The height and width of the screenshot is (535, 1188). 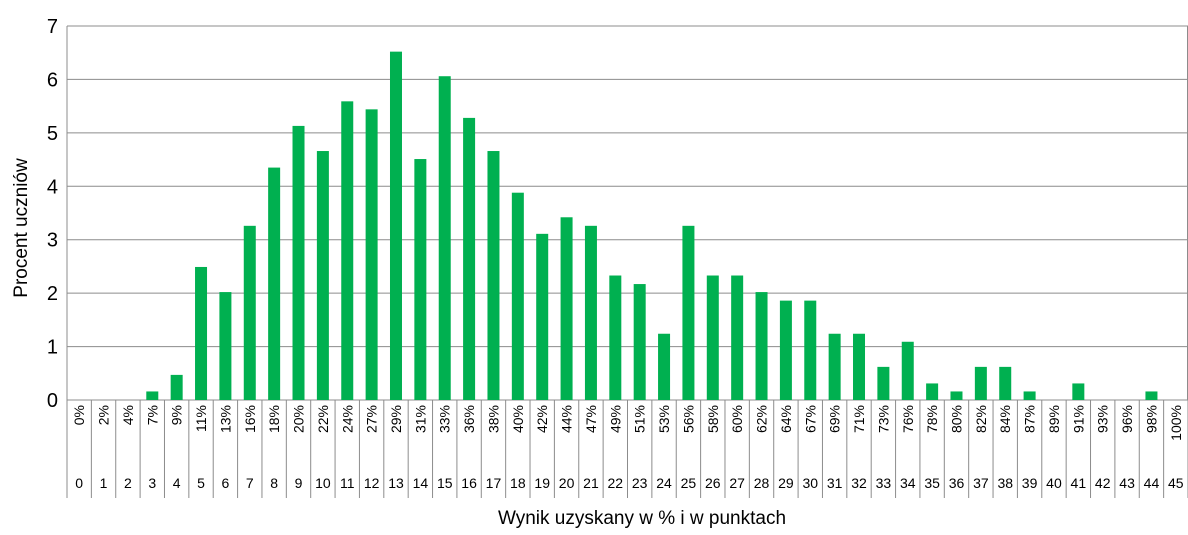 I want to click on x-tick-label-points: 18, so click(x=518, y=483).